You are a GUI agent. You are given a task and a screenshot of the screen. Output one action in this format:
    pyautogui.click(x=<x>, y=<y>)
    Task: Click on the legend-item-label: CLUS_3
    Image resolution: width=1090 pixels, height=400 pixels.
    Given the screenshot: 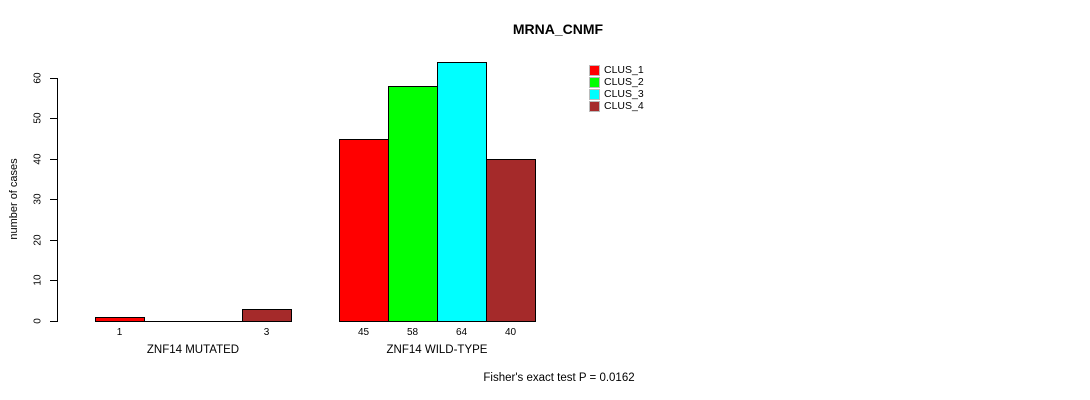 What is the action you would take?
    pyautogui.click(x=624, y=94)
    